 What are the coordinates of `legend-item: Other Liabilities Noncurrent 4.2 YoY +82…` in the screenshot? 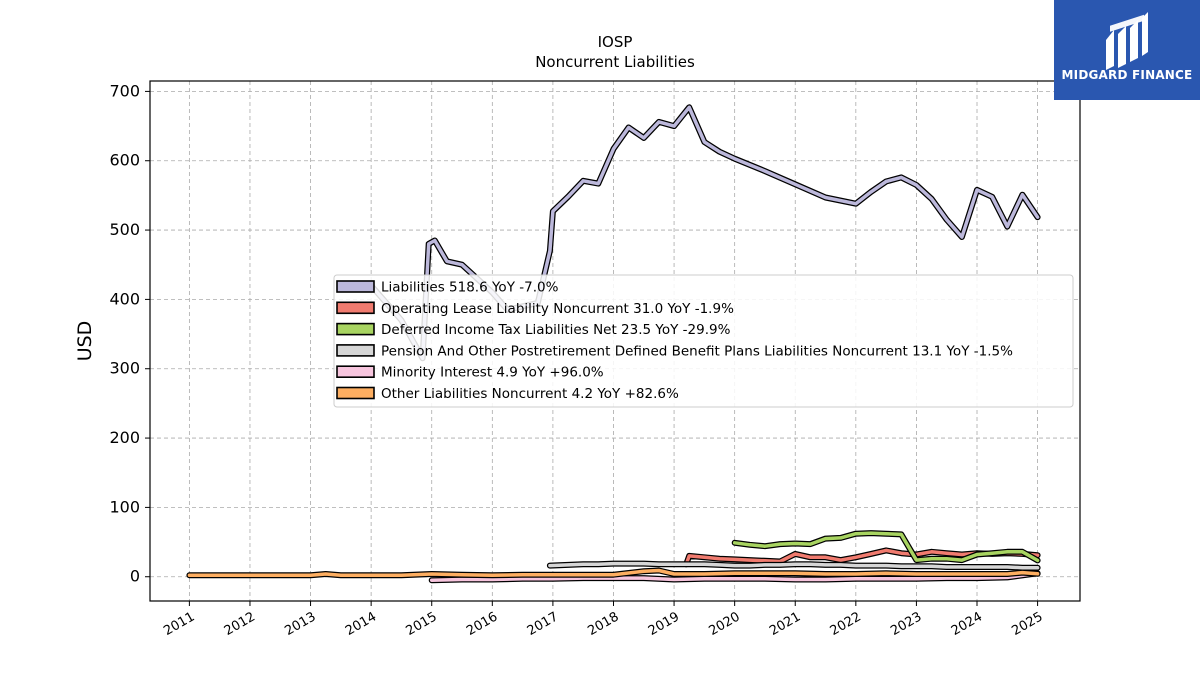 It's located at (507, 394).